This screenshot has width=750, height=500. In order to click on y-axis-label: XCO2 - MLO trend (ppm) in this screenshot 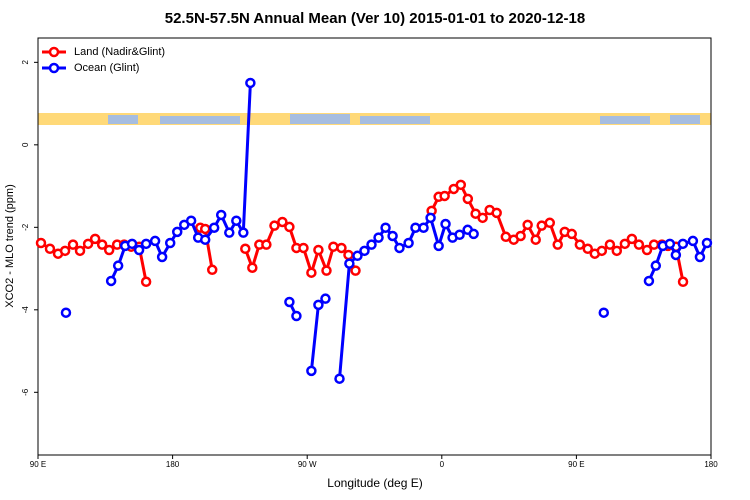, I will do `click(10, 245)`.